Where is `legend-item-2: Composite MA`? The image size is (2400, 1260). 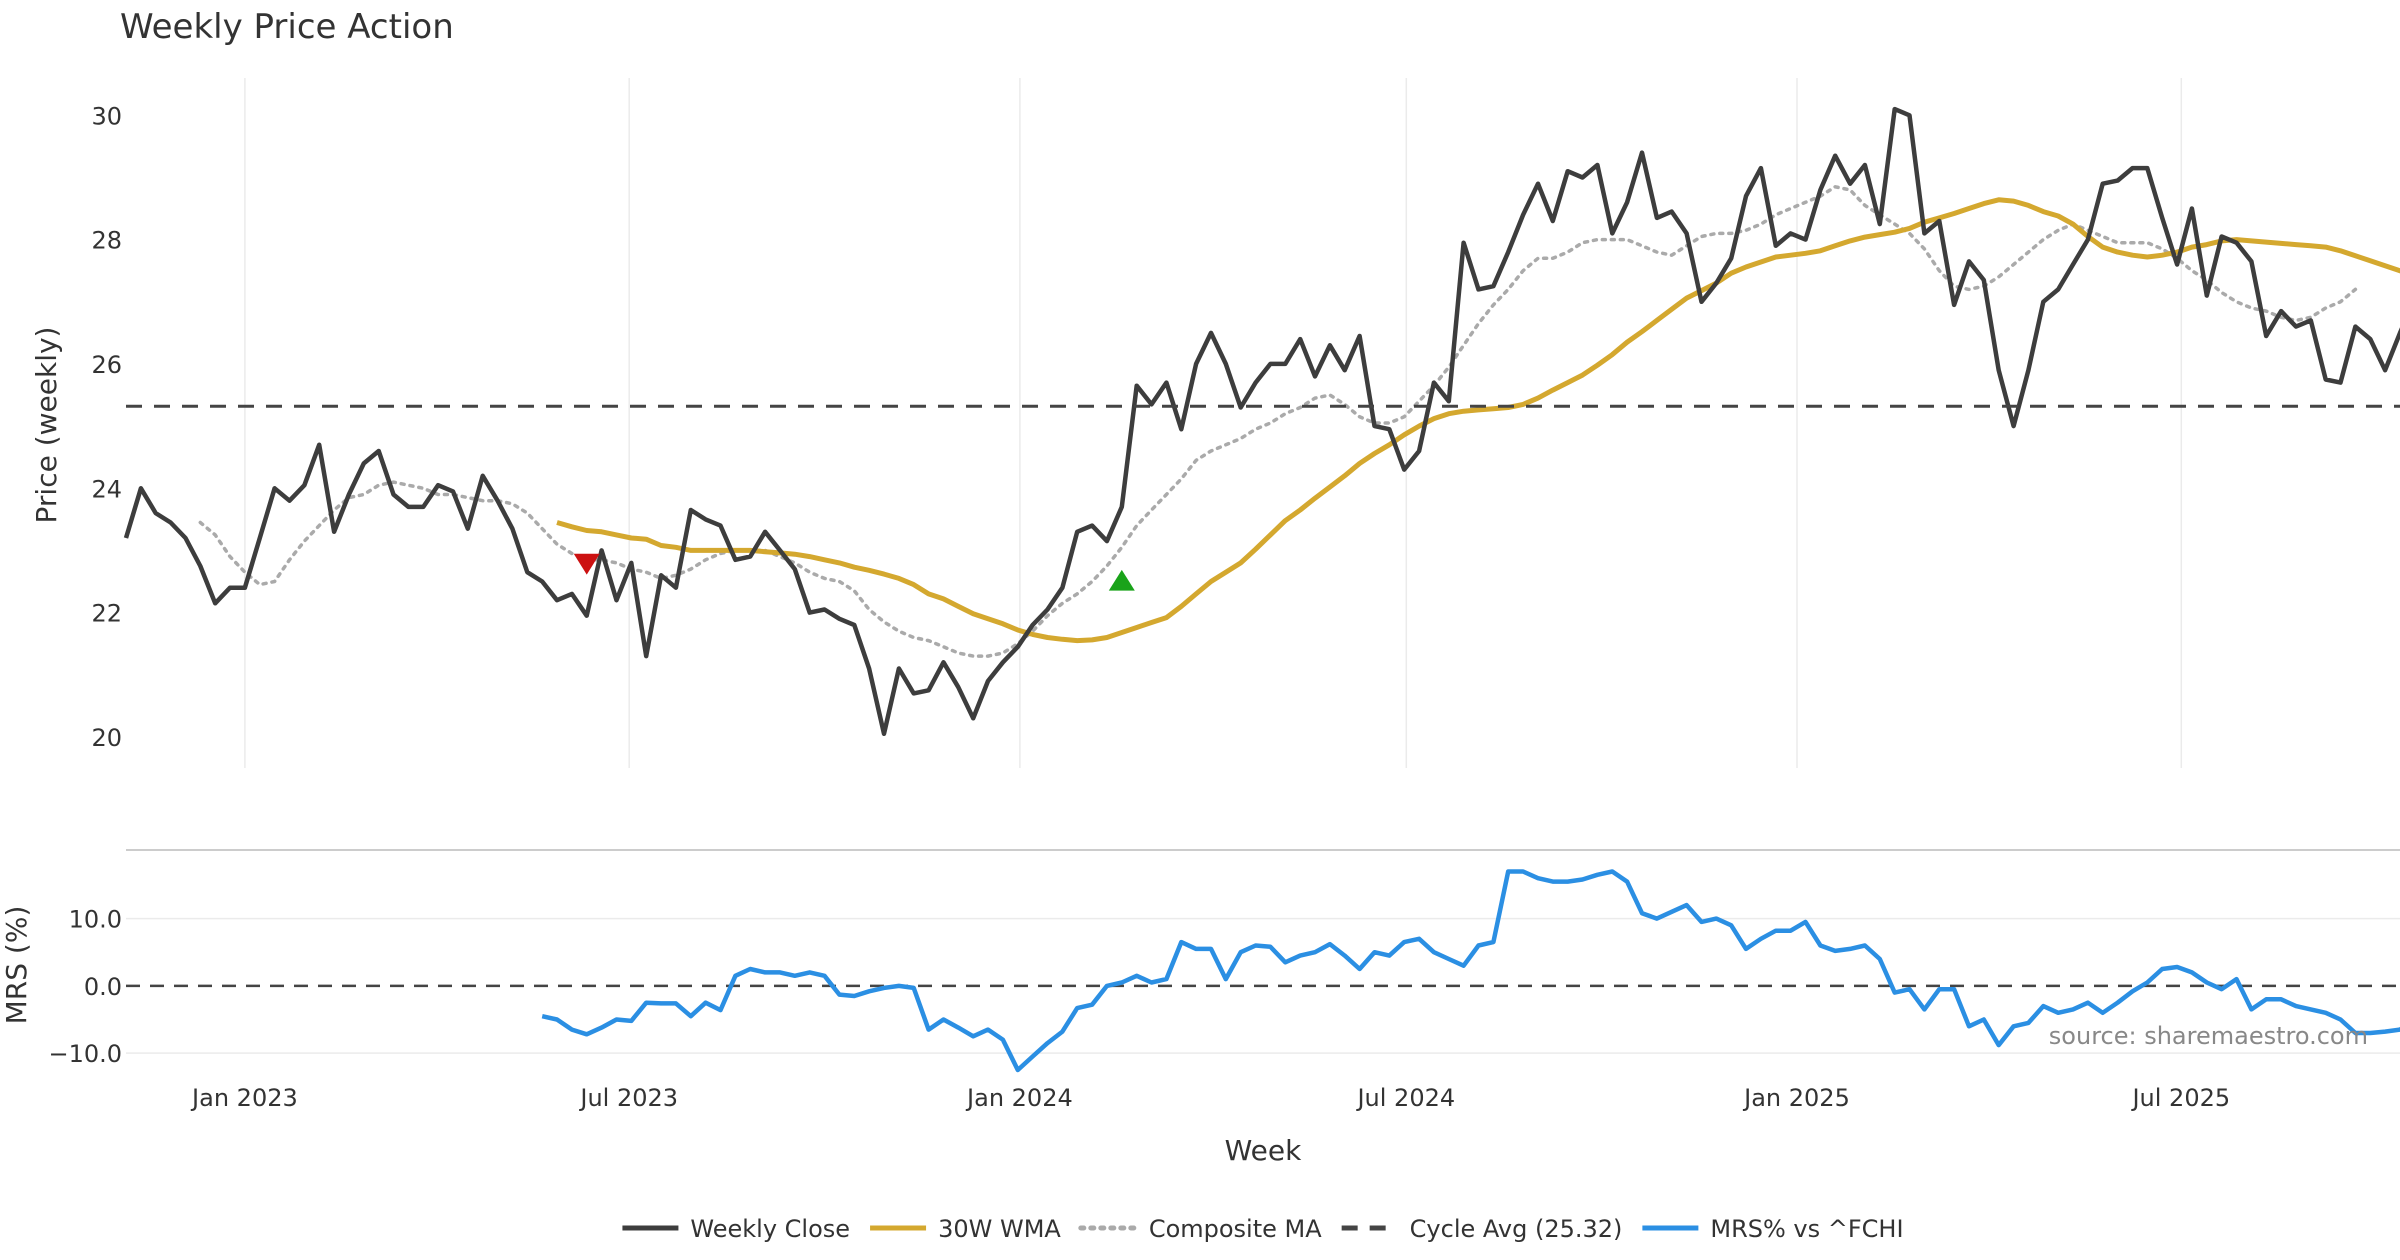 legend-item-2: Composite MA is located at coordinates (1200, 1229).